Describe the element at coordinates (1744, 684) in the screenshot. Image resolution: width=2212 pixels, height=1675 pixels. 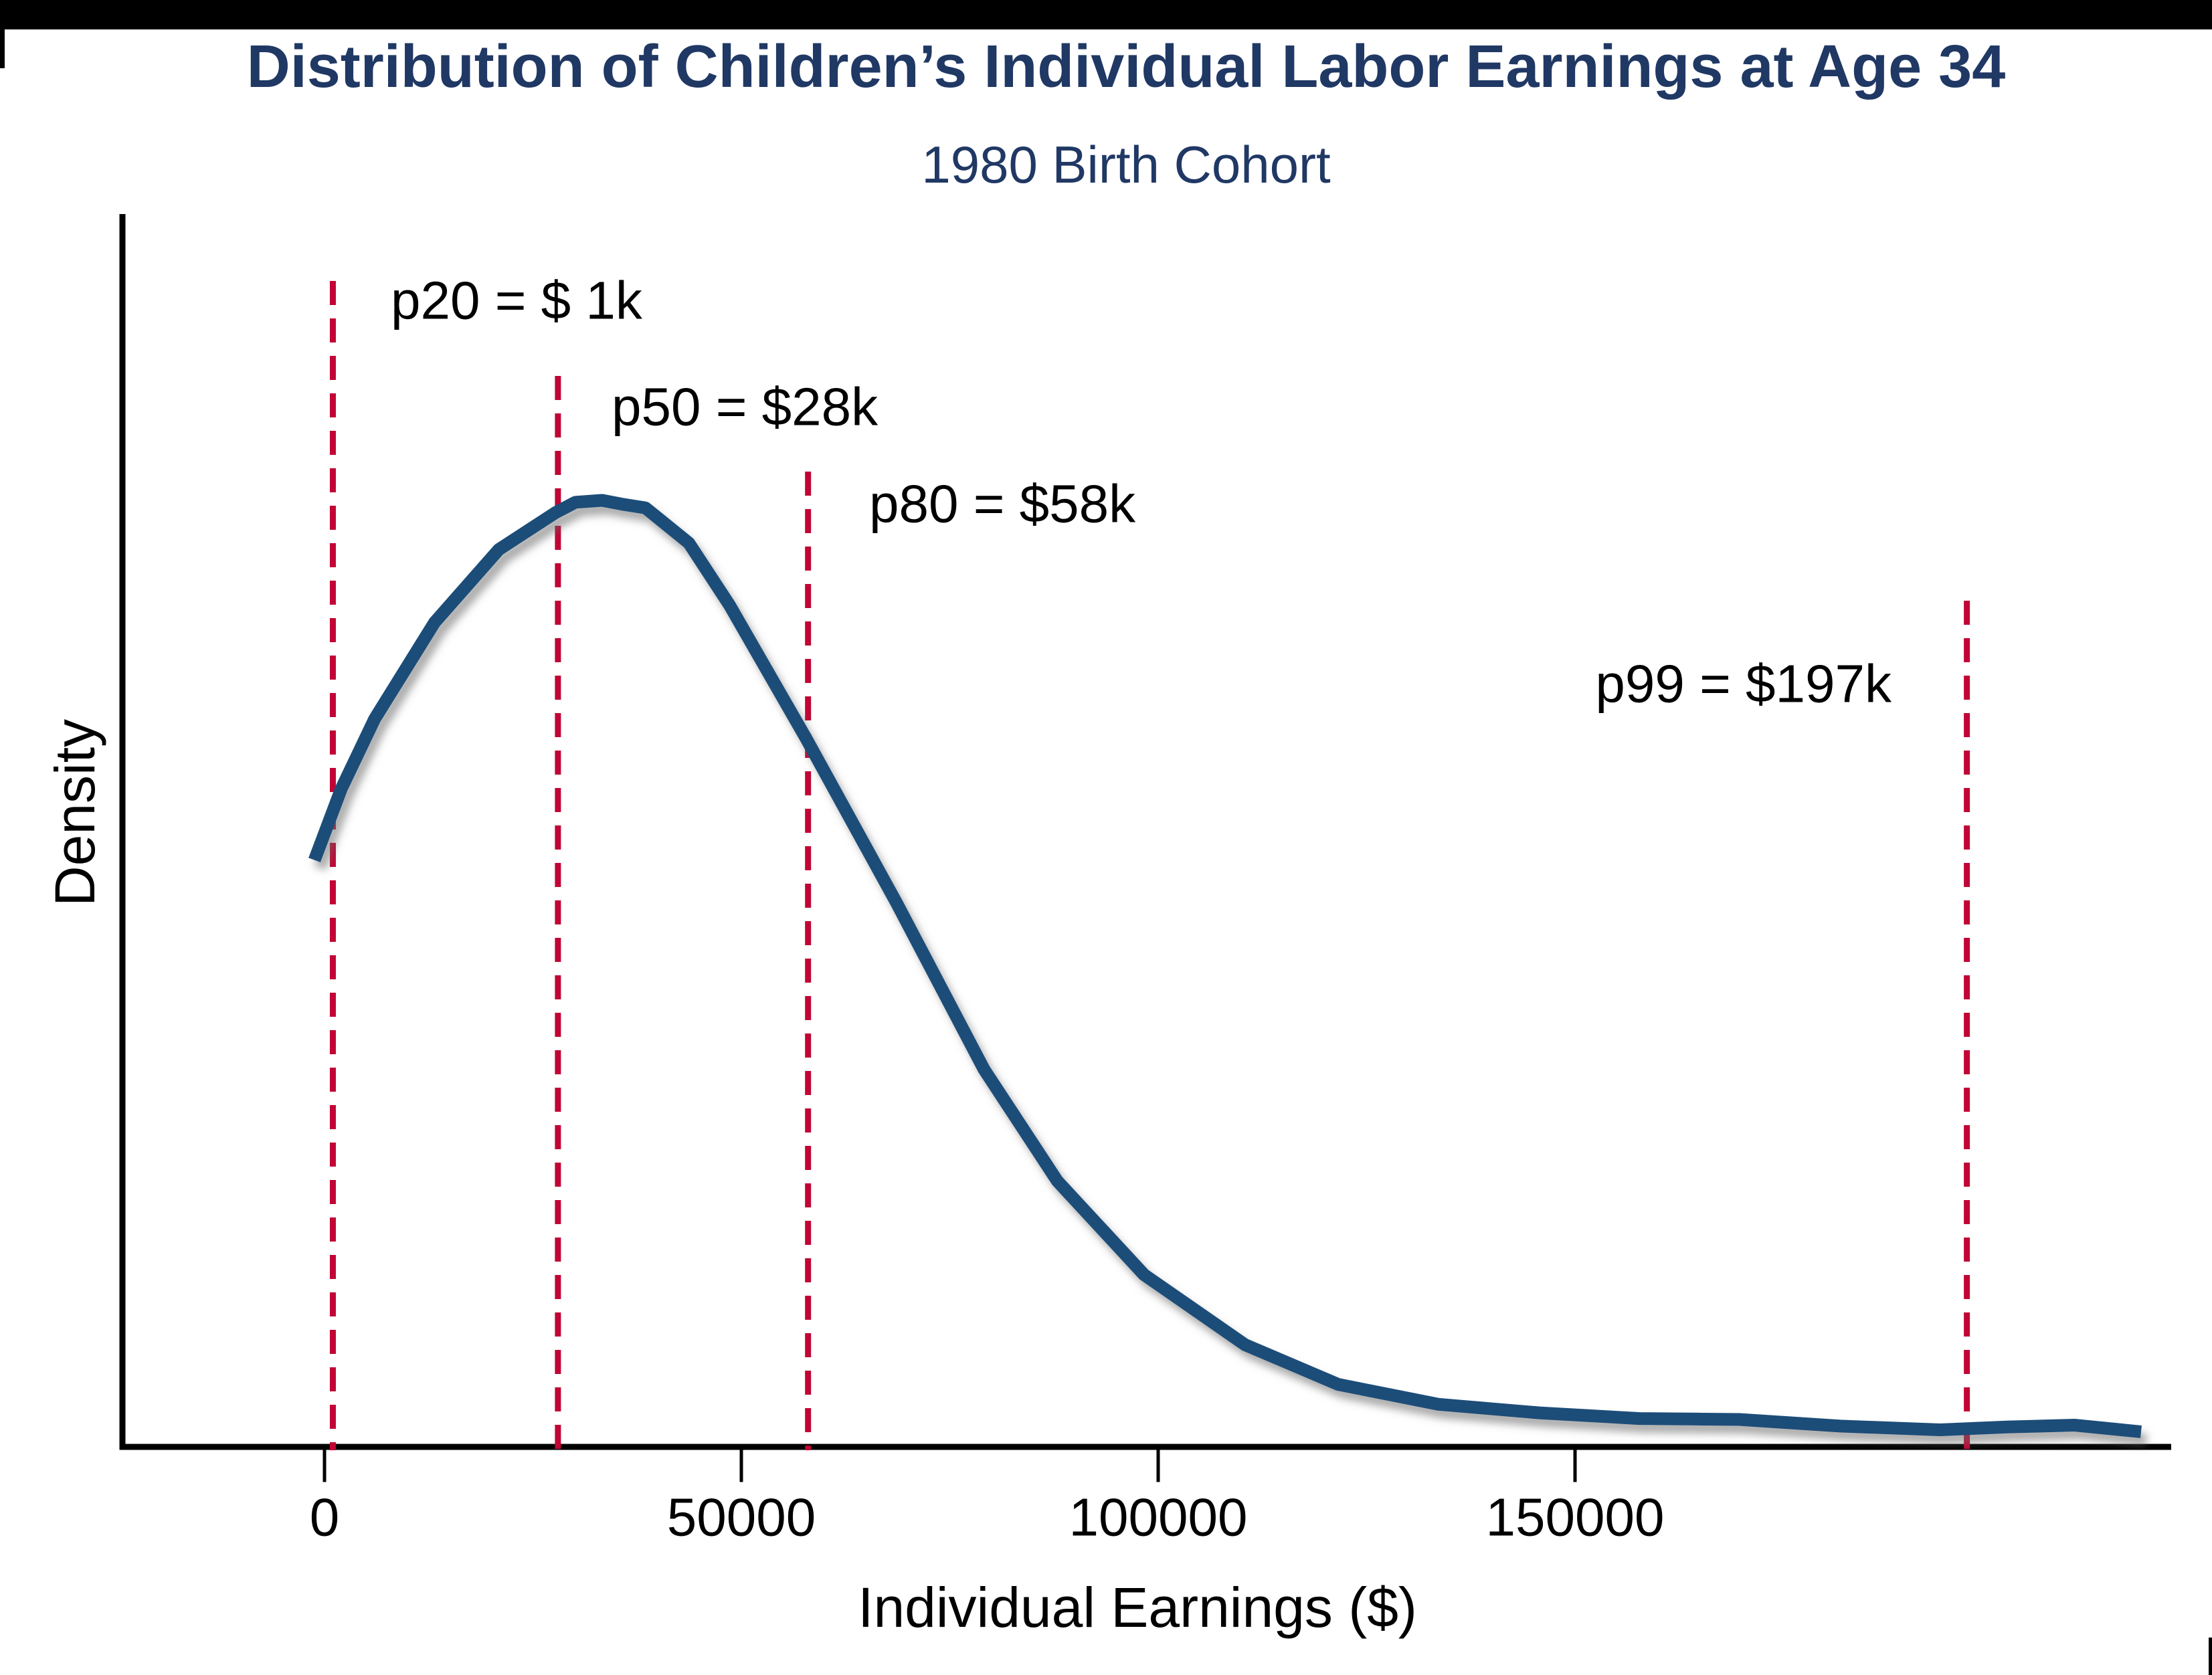
I see `percentile-label-p99: p99 = $197k` at that location.